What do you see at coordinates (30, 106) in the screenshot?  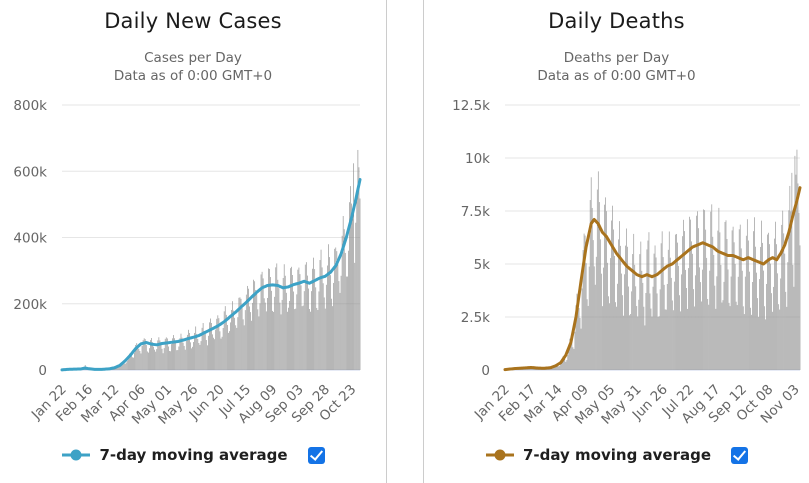 I see `y-tick-label: 800k` at bounding box center [30, 106].